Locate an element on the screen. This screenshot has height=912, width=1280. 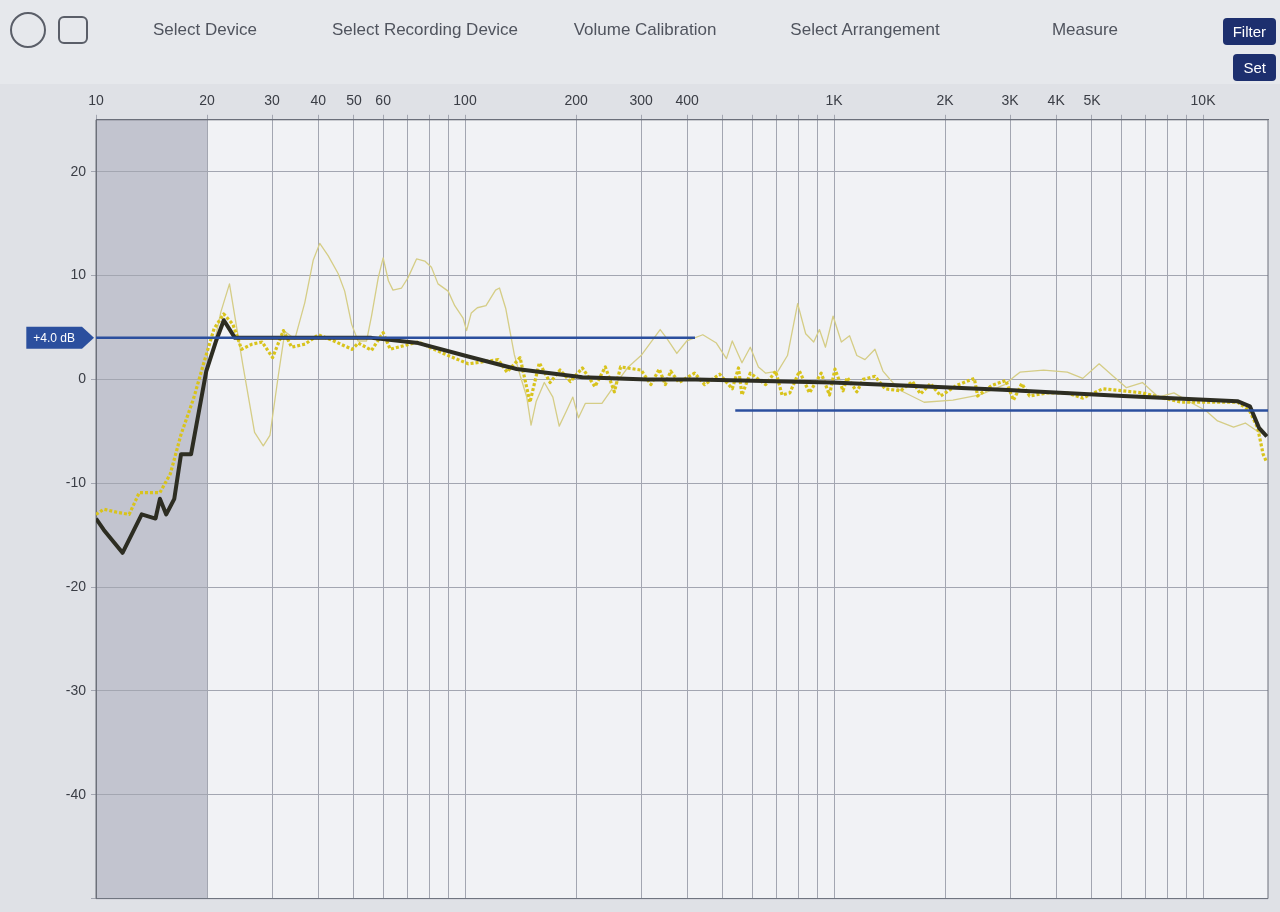
x-tick-label: 30 is located at coordinates (272, 100).